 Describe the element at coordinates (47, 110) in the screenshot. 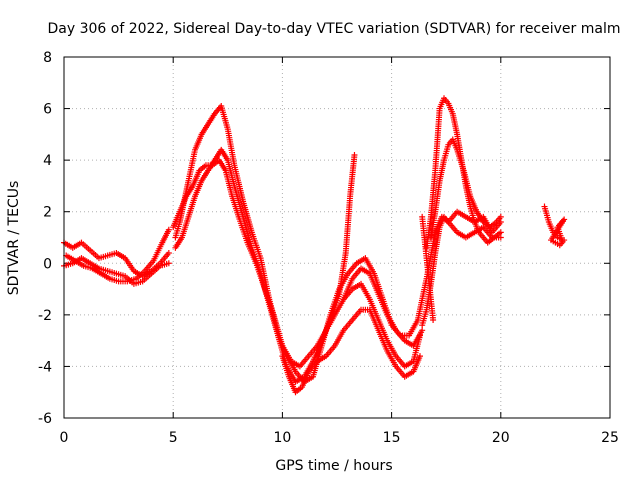

I see `y-tick-label: 6` at that location.